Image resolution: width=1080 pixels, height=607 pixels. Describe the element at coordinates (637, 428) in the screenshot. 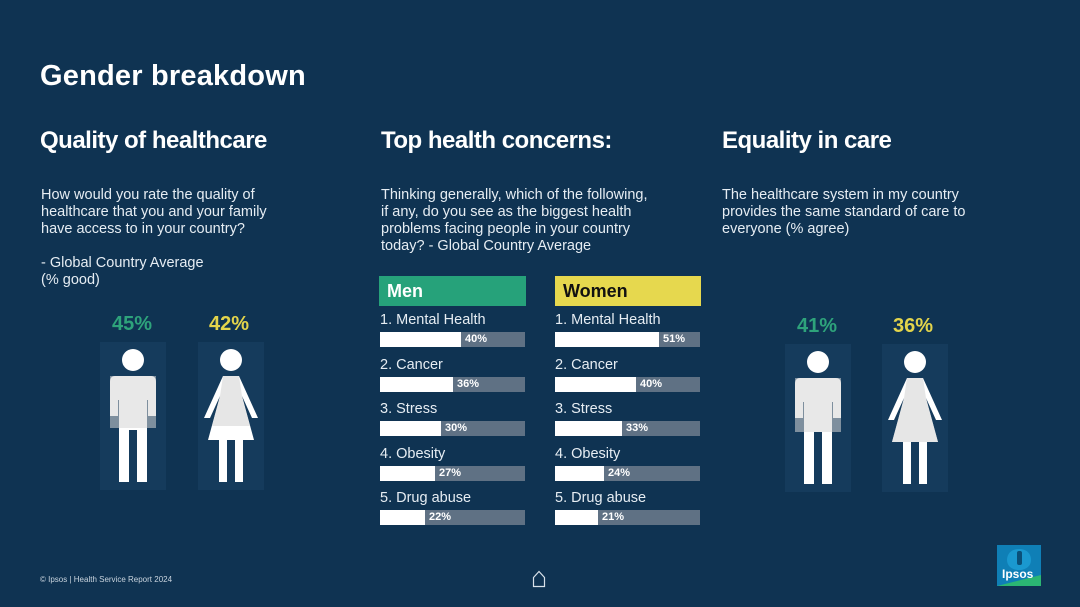

I see `bar-value-label: 33%` at that location.